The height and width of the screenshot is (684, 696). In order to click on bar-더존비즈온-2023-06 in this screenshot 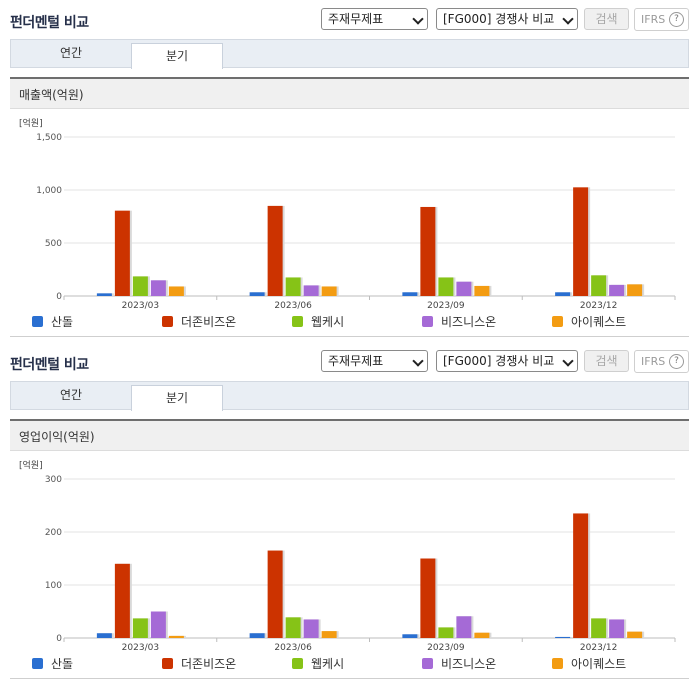, I will do `click(275, 250)`.